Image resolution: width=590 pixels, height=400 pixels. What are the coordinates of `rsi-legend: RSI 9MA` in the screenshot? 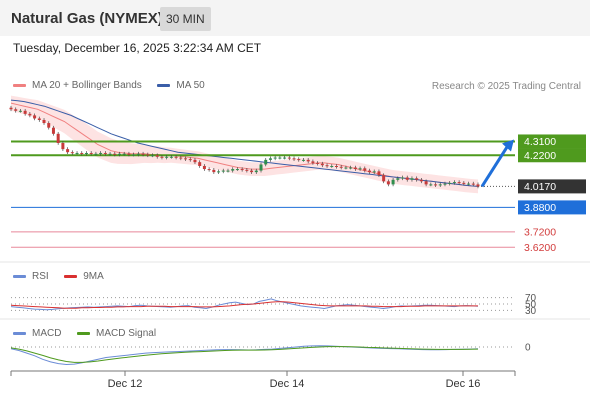 It's located at (58, 276).